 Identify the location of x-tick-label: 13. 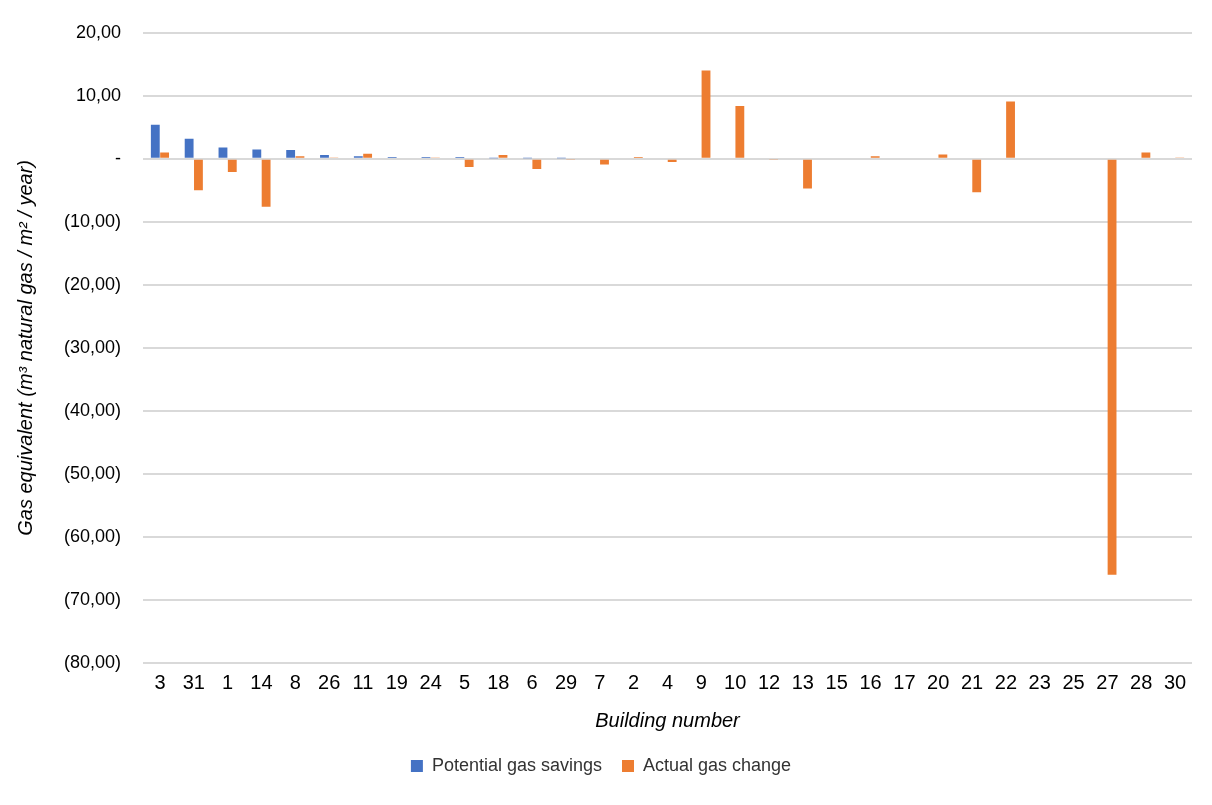
(802, 681).